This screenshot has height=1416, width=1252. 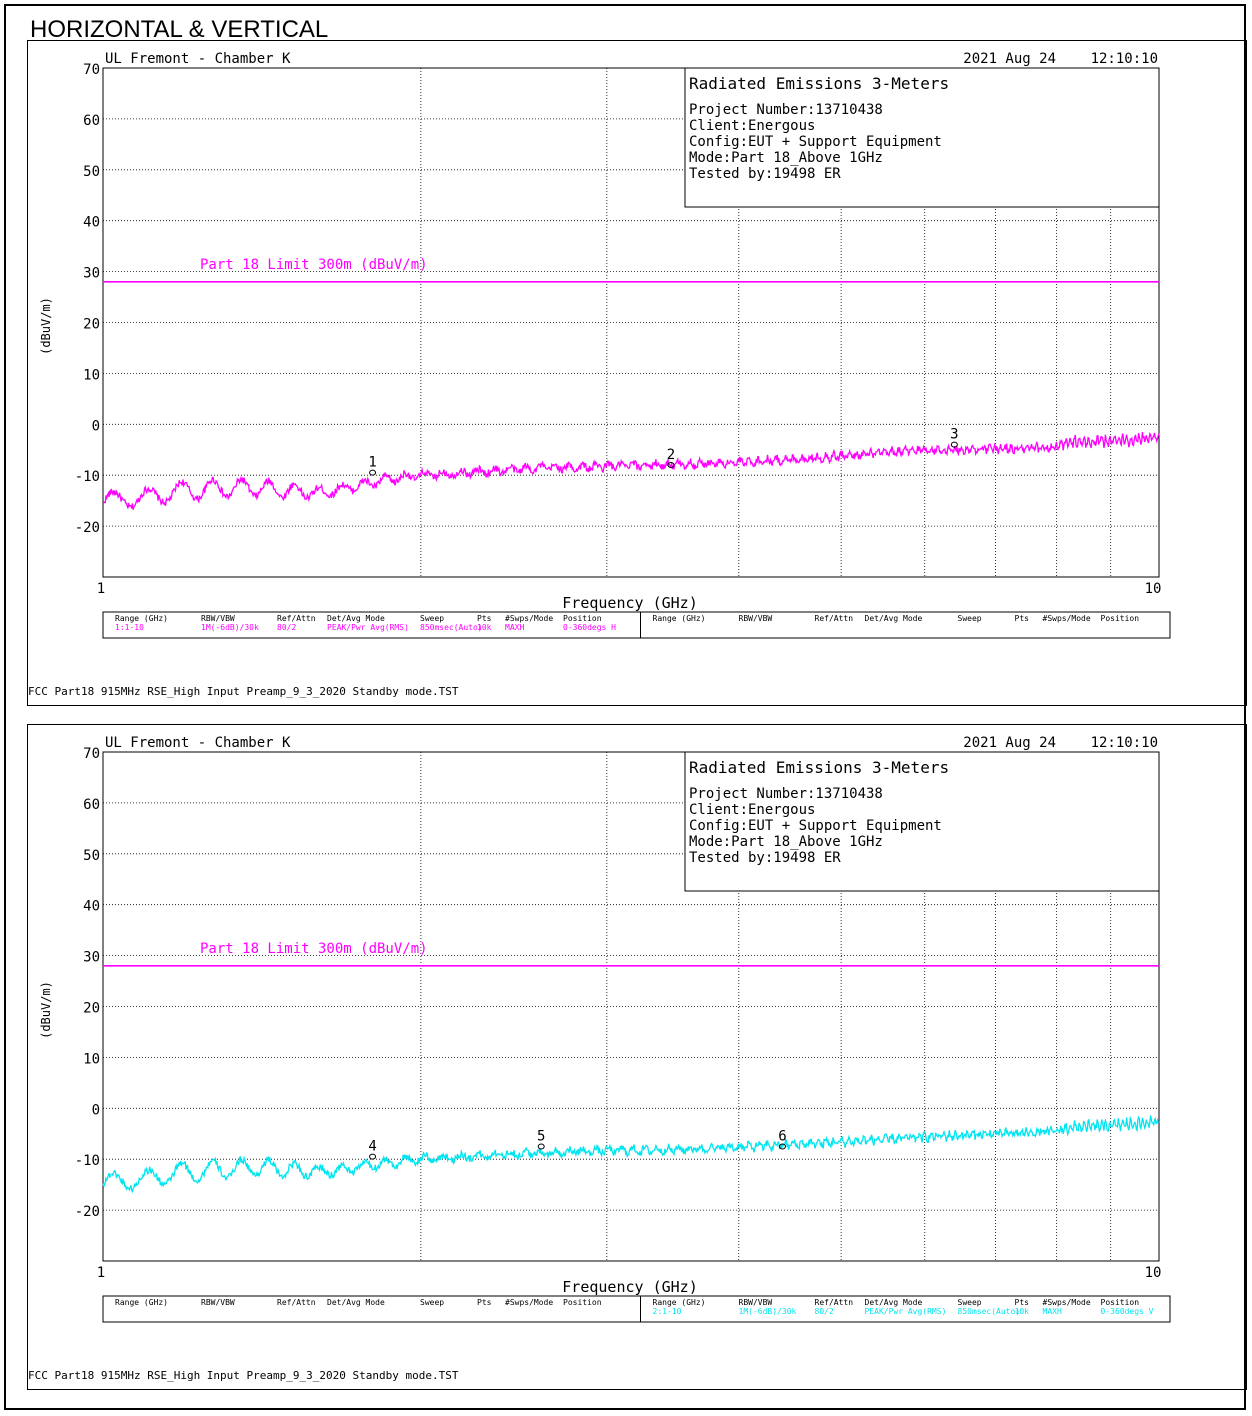 I want to click on settings-value: 10k, so click(x=1022, y=1311).